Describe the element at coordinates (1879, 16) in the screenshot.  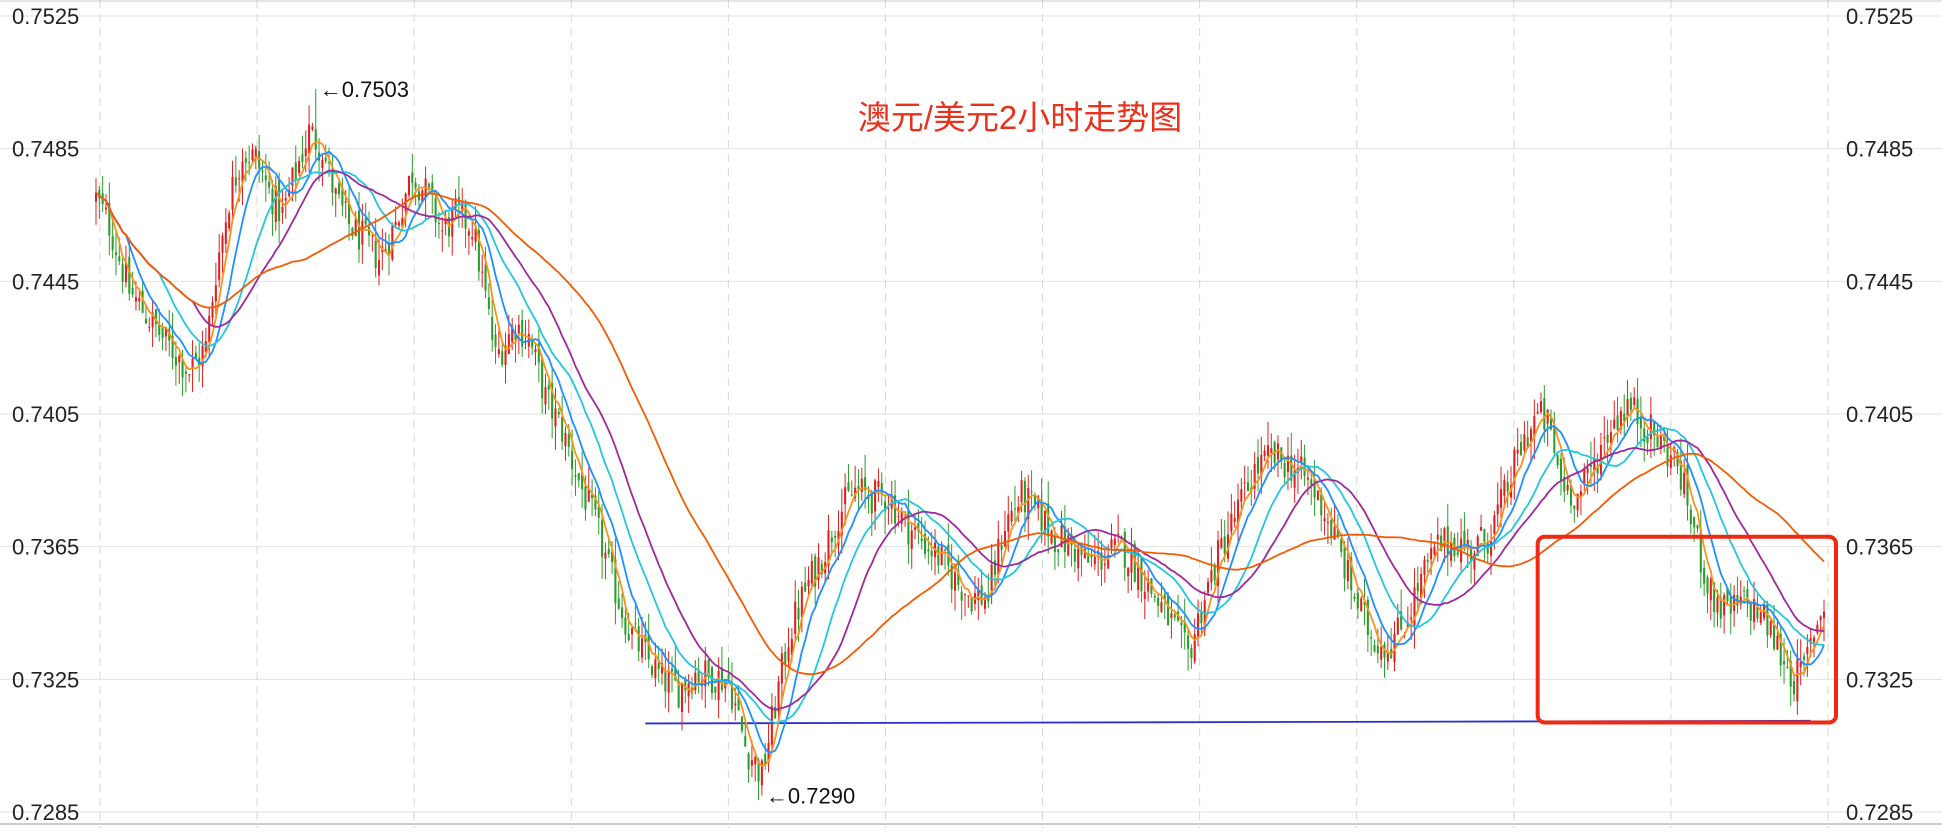
I see `y-tick-right-0: 0.7525` at that location.